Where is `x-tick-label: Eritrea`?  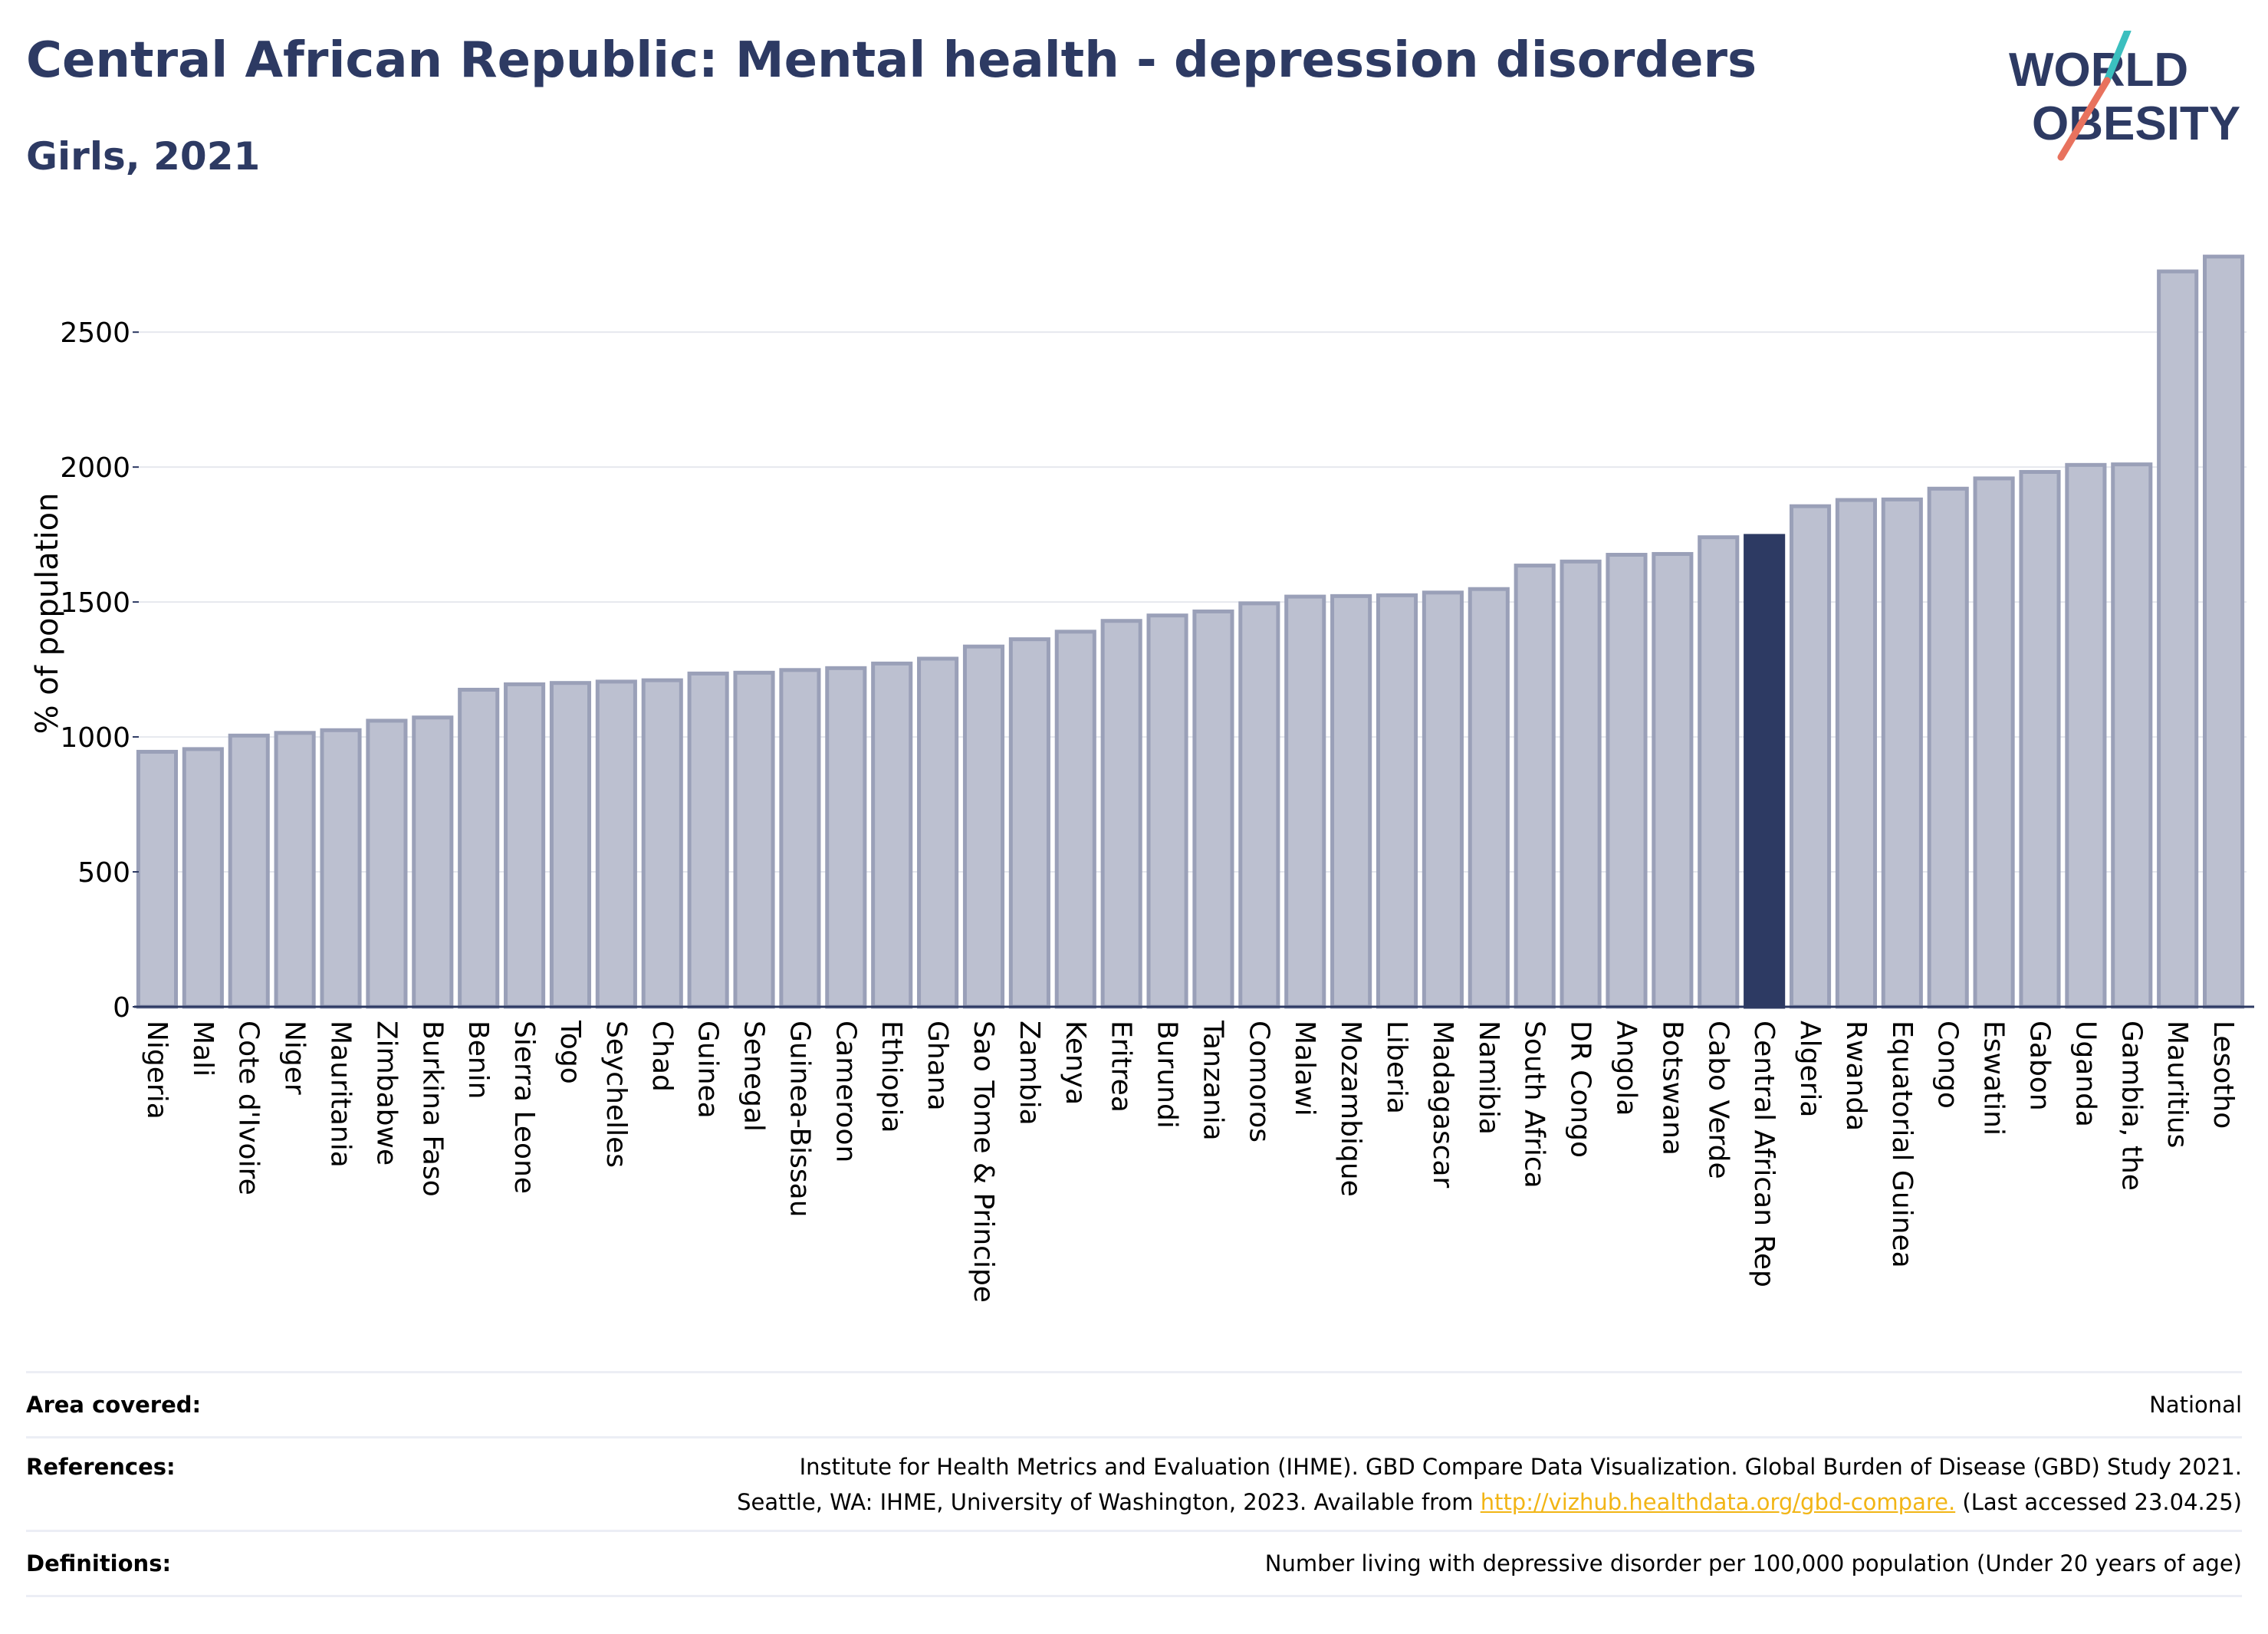
x-tick-label: Eritrea is located at coordinates (1121, 1067).